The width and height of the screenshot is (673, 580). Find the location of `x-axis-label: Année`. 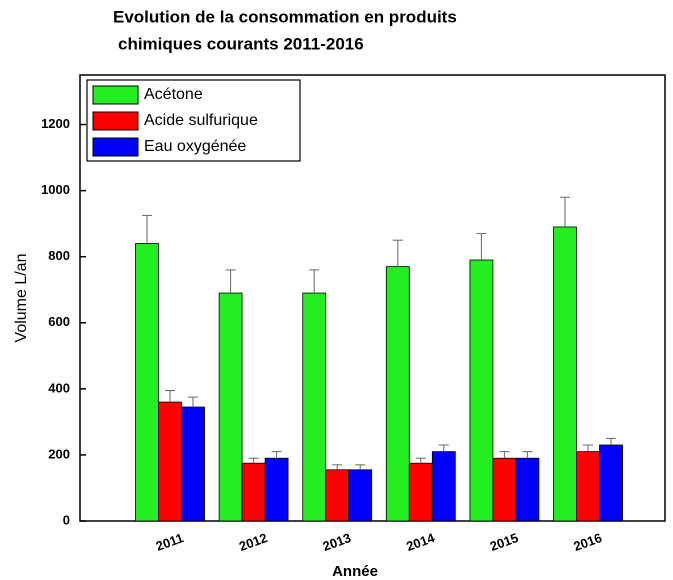

x-axis-label: Année is located at coordinates (355, 571).